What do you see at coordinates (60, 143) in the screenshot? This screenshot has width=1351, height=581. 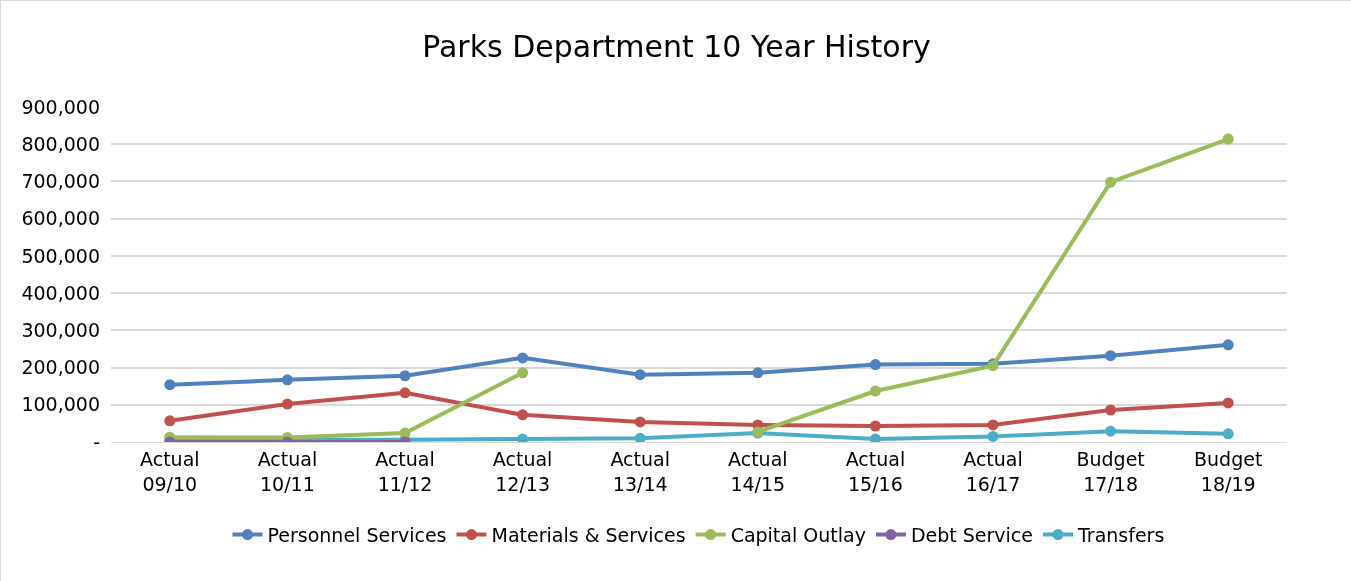 I see `y-tick-label: 800,000` at bounding box center [60, 143].